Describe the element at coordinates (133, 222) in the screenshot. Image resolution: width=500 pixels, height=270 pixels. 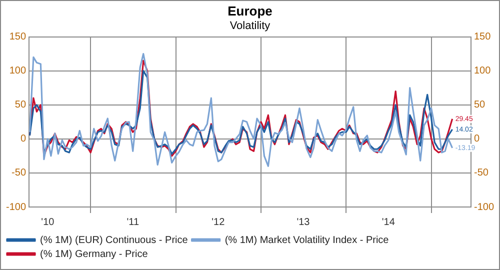
I see `x-tick-label: '11` at that location.